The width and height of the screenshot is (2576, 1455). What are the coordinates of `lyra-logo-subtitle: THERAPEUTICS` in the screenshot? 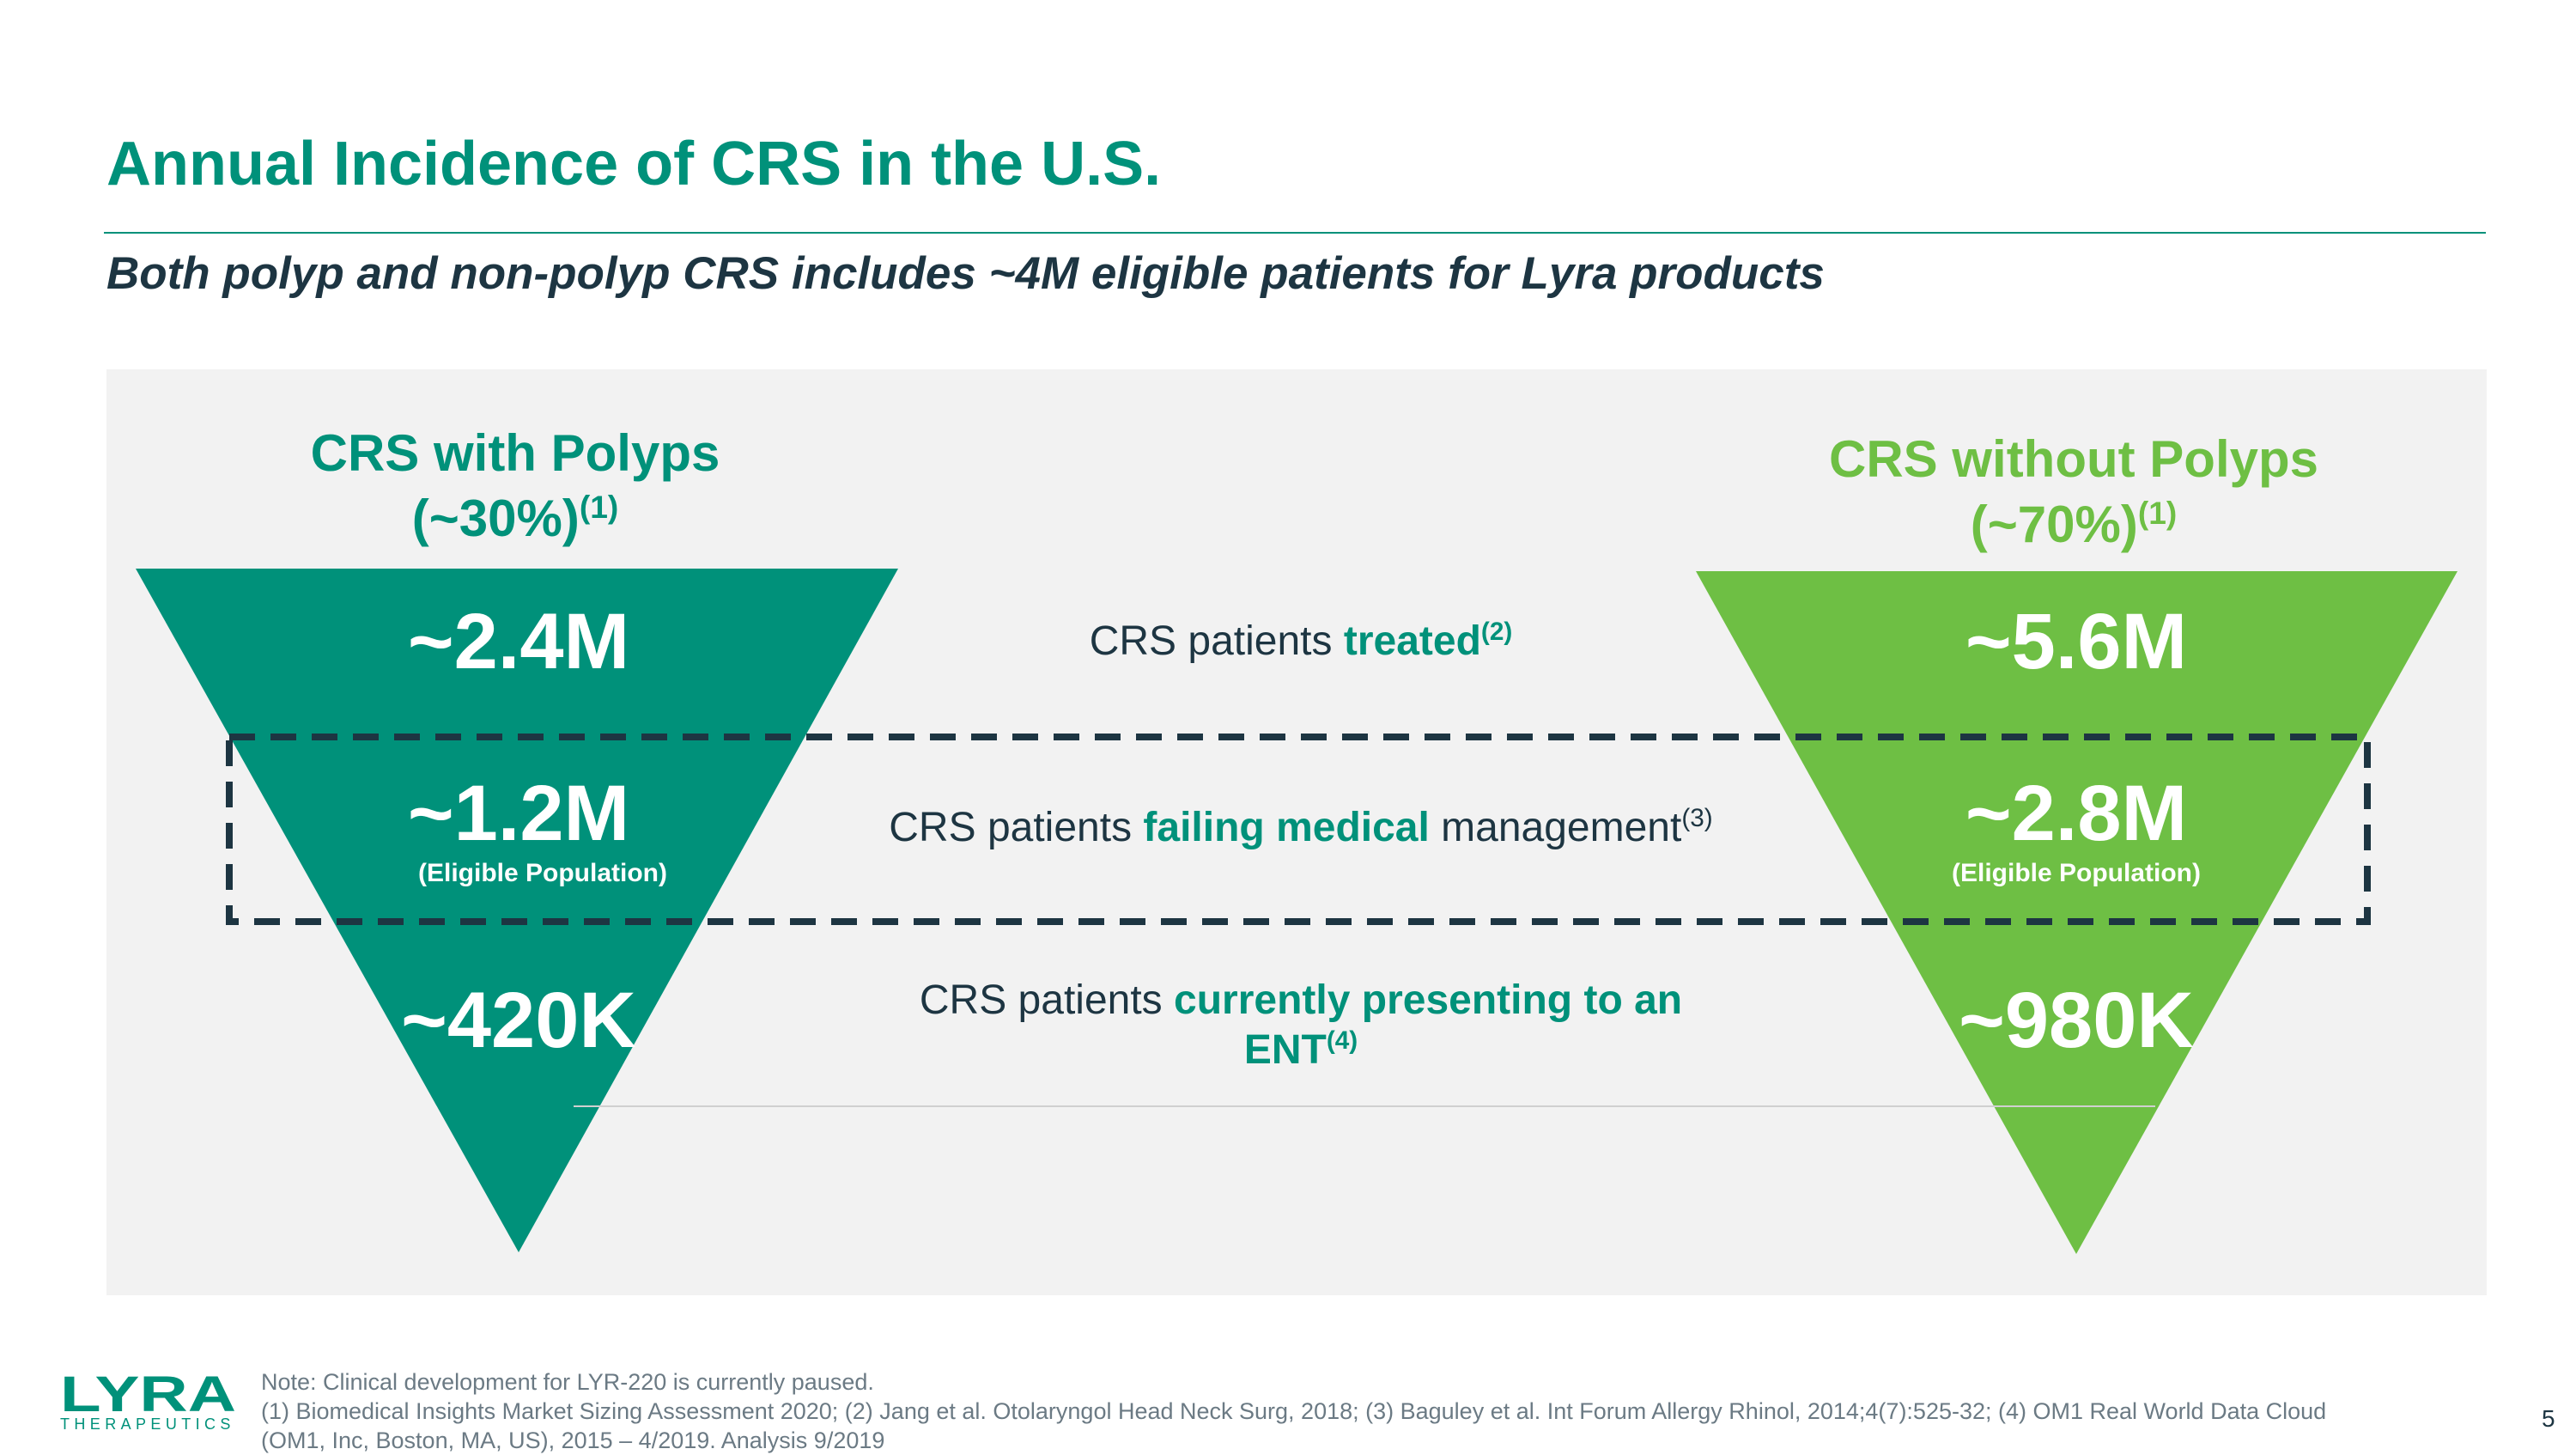 It's located at (148, 1424).